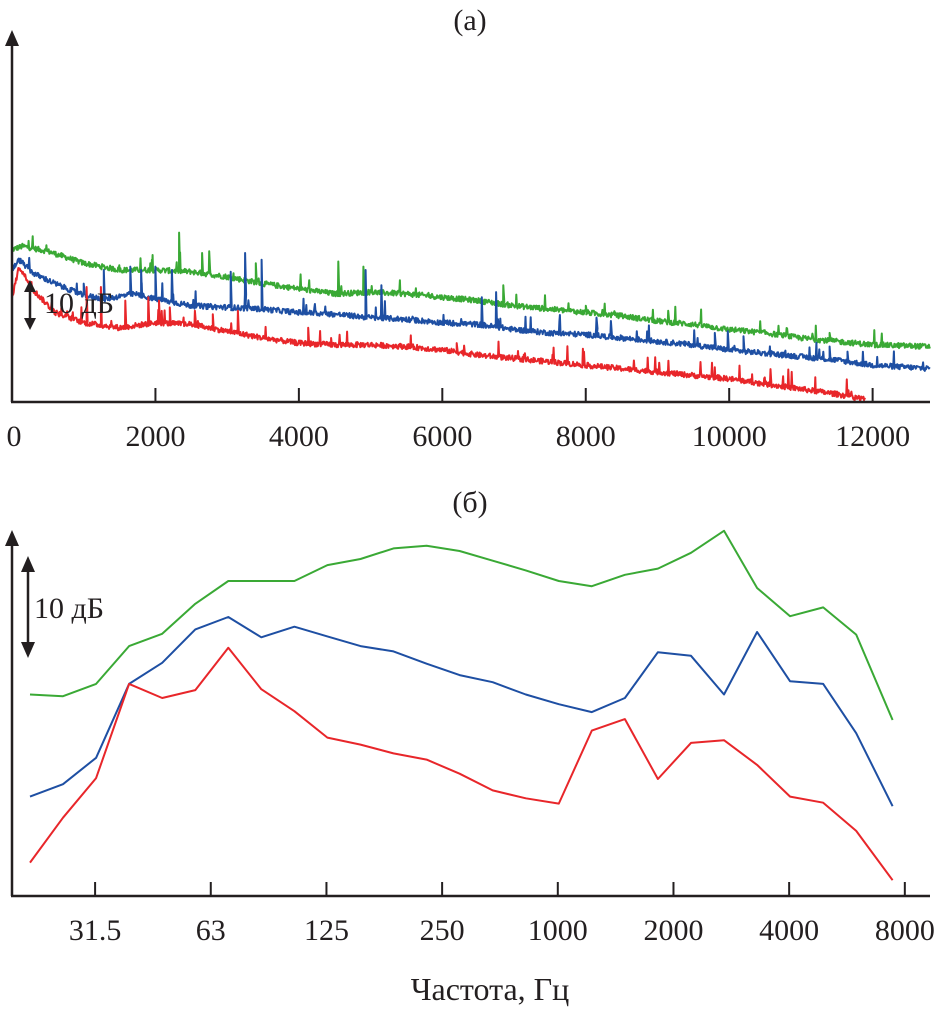 The image size is (940, 1011). What do you see at coordinates (12, 538) in the screenshot?
I see `panel-b-y-axis-arrow-icon` at bounding box center [12, 538].